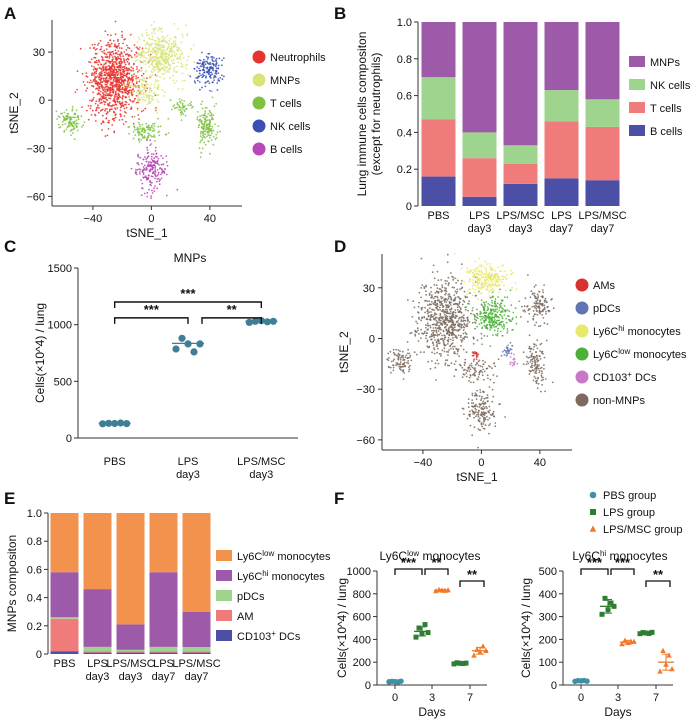 This screenshot has width=700, height=721. I want to click on x-tick-label: LPS day3, so click(188, 468).